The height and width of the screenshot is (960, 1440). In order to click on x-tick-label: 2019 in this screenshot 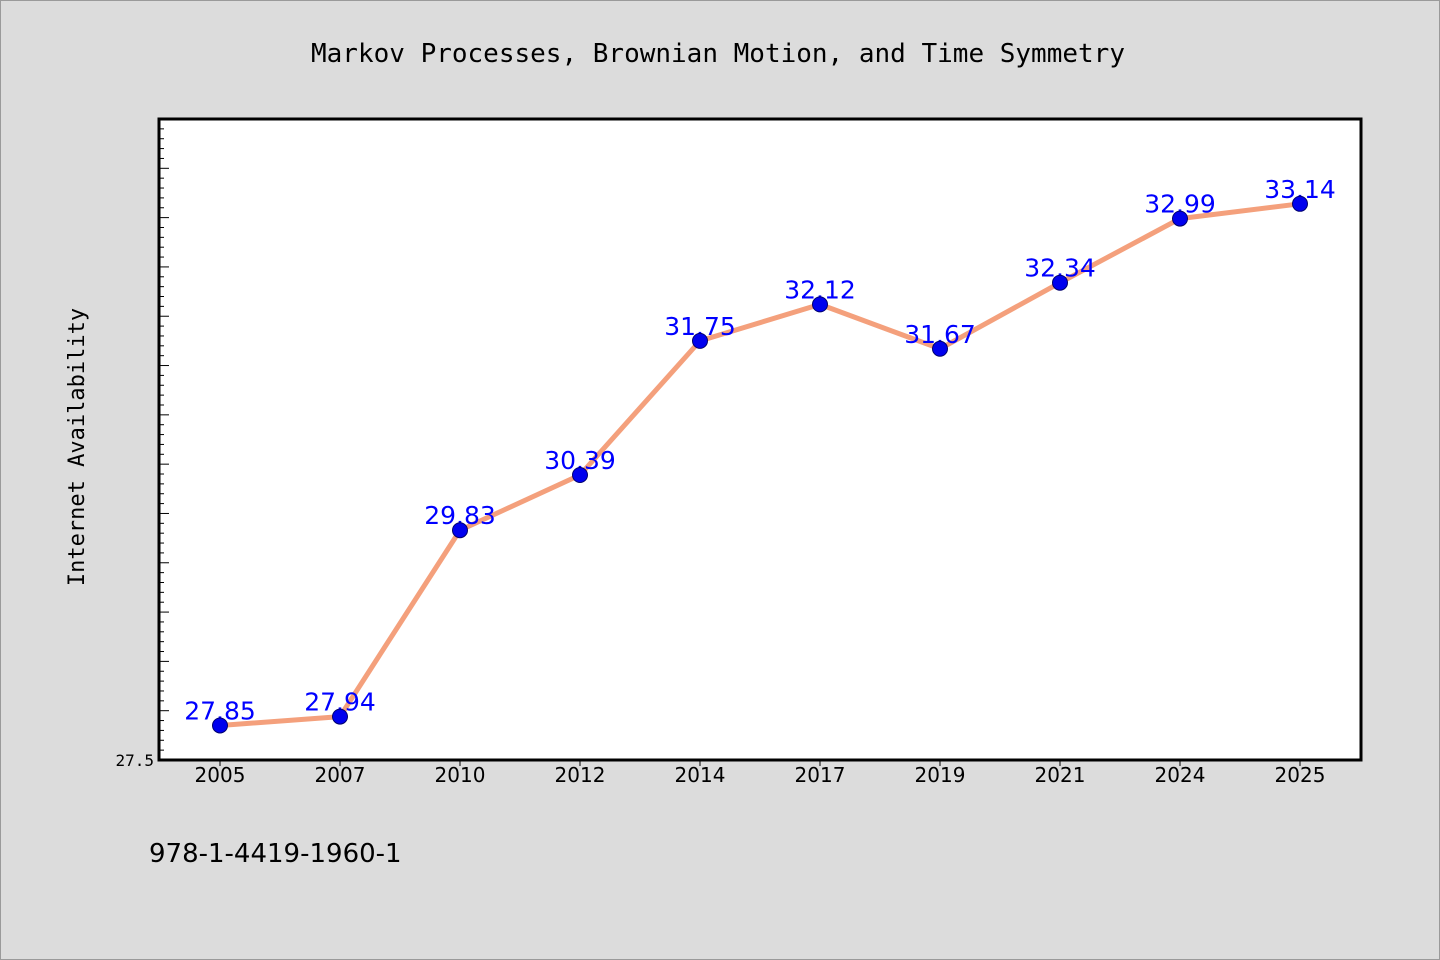, I will do `click(940, 775)`.